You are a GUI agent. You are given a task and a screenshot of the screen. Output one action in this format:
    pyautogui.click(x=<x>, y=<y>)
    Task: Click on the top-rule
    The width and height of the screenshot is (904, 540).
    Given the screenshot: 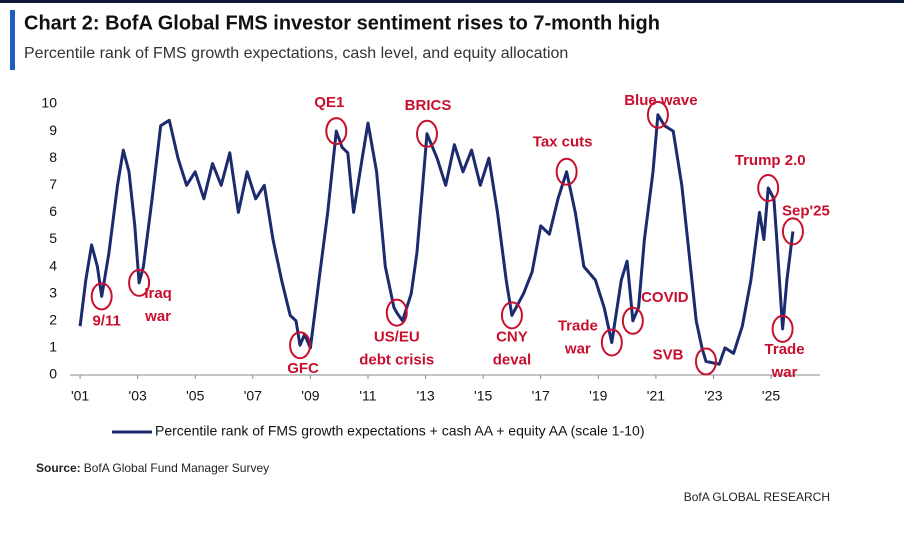 What is the action you would take?
    pyautogui.click(x=452, y=1)
    